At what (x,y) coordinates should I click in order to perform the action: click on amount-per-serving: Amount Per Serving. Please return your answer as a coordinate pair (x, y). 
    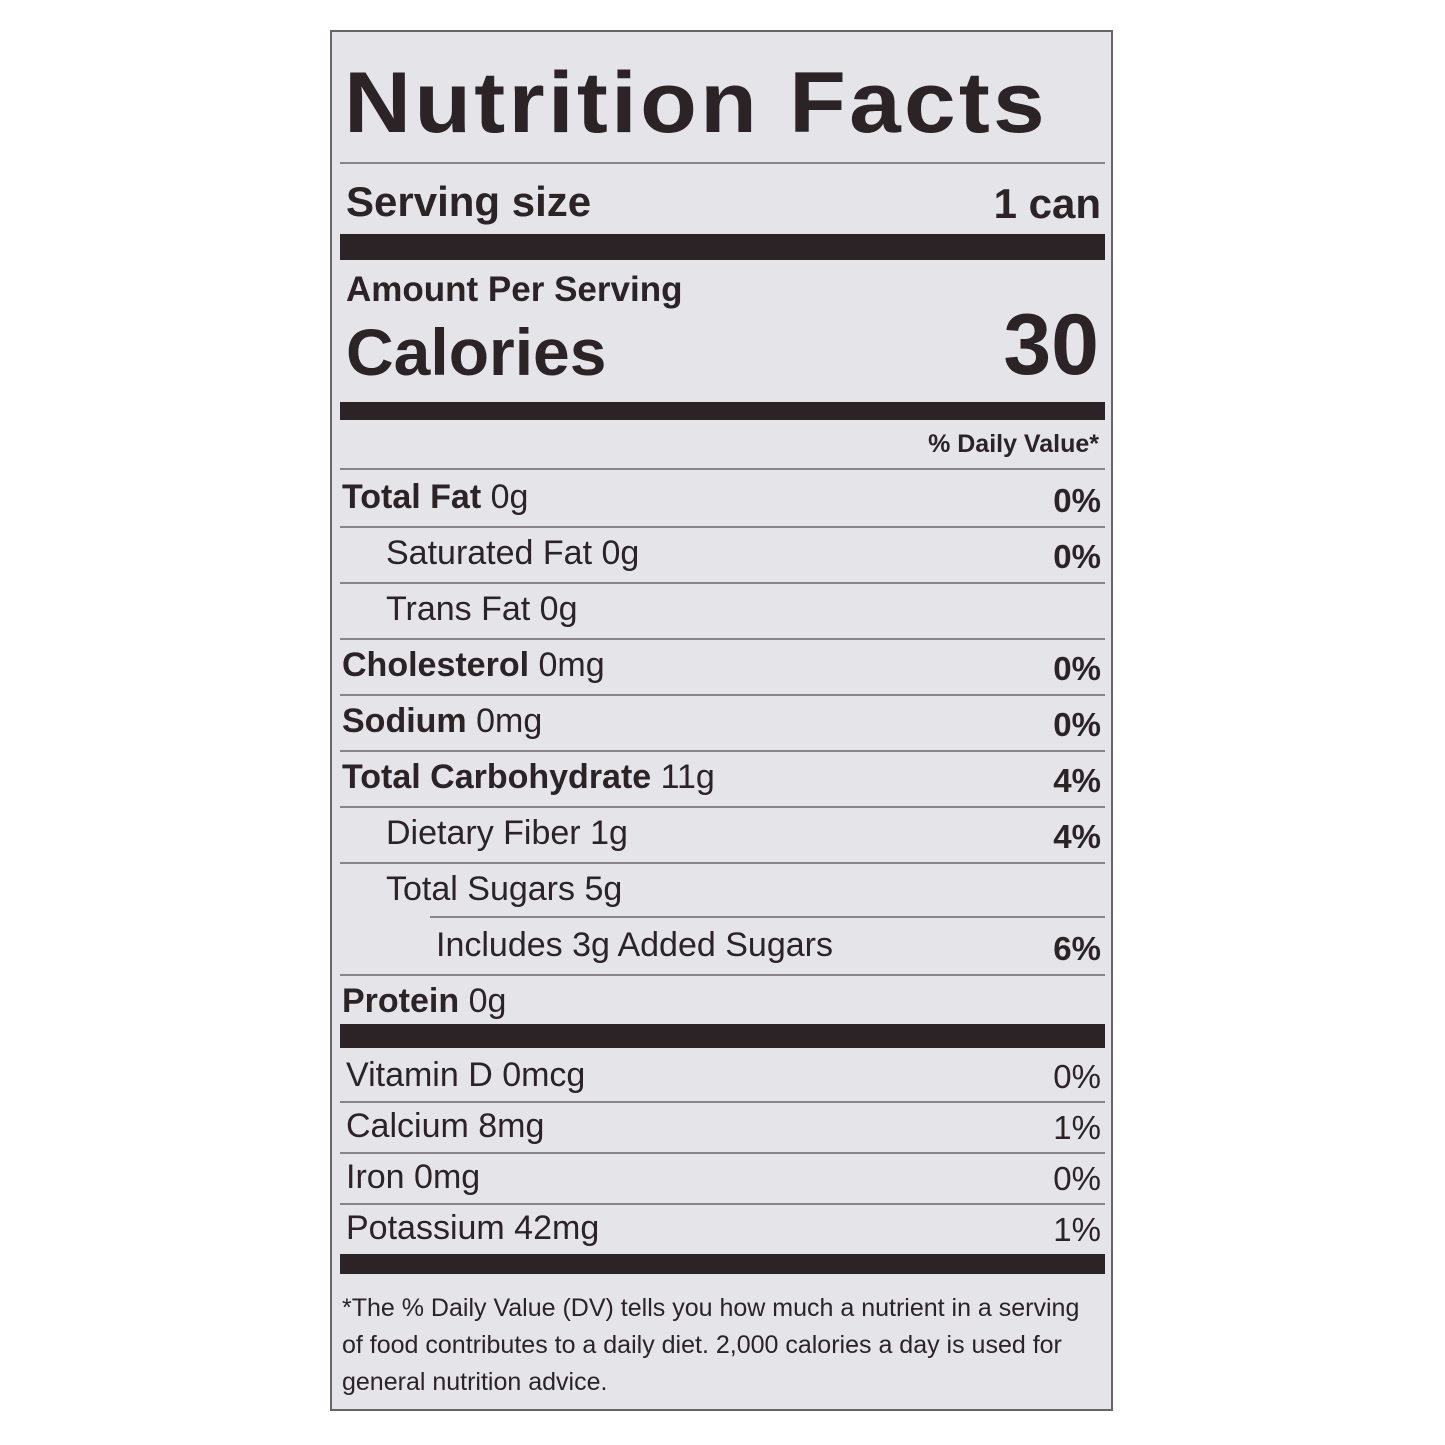
    Looking at the image, I should click on (514, 289).